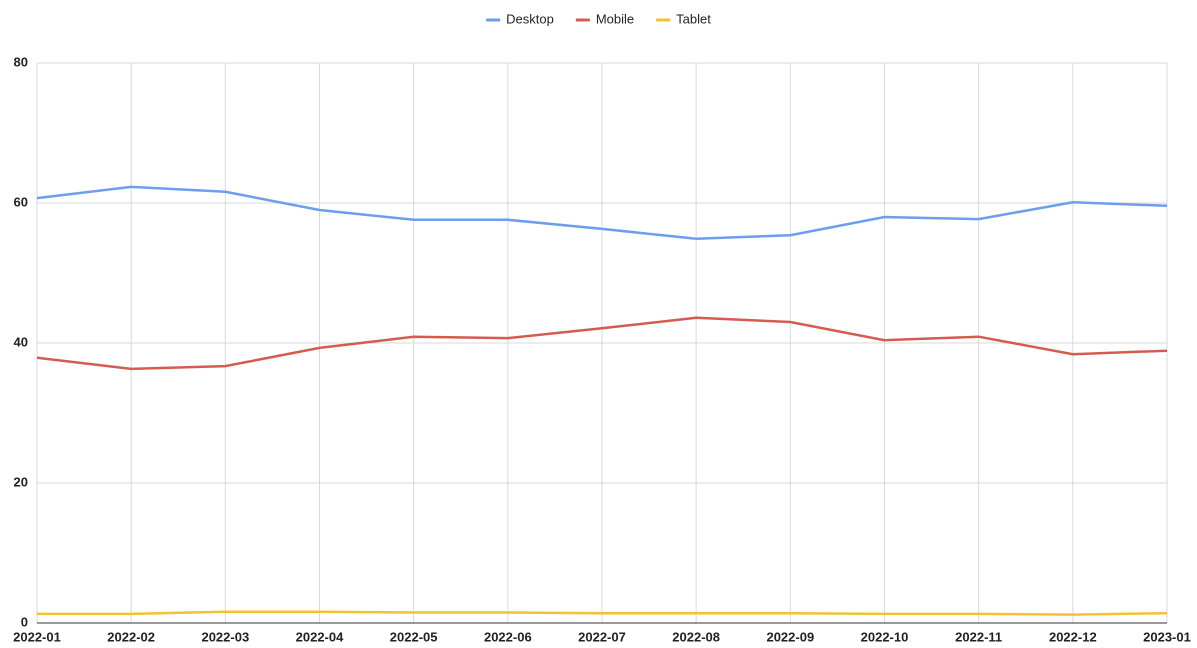 This screenshot has height=648, width=1197. Describe the element at coordinates (24, 621) in the screenshot. I see `y-tick-label: 0` at that location.